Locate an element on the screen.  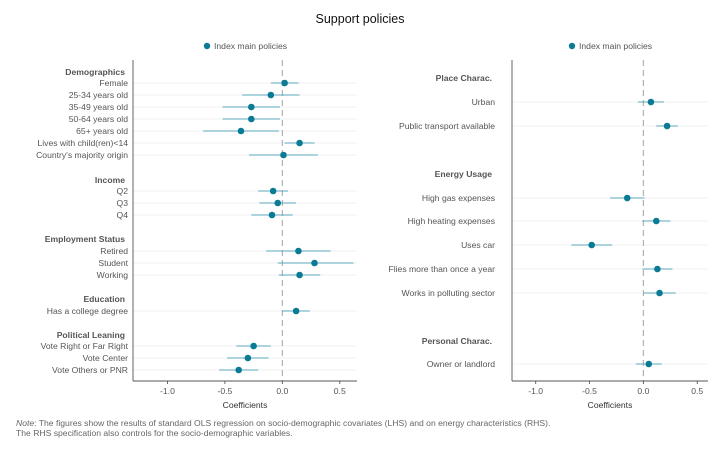
right-legend-label: Index main policies is located at coordinates (615, 46).